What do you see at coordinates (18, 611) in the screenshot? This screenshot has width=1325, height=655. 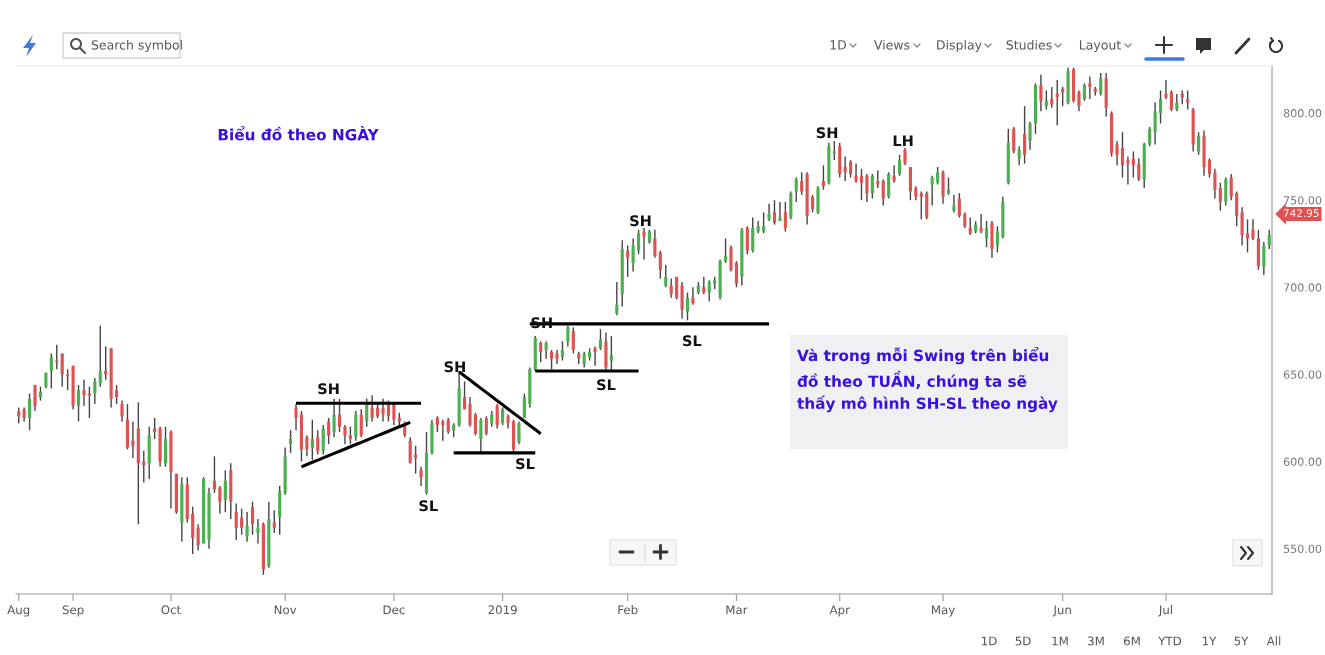 I see `x-tick-label: Aug` at bounding box center [18, 611].